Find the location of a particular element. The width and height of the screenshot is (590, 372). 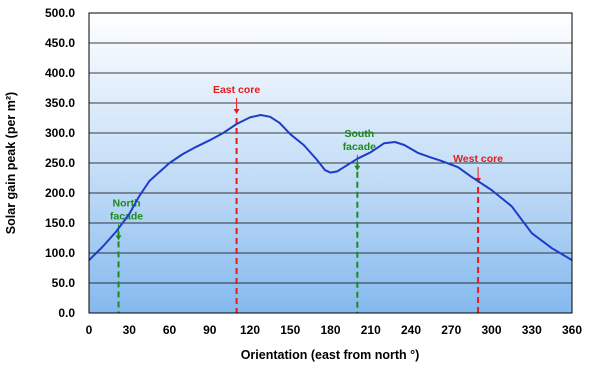

x-tick-labels: 0 30 60 90 120 150 180 210 240 270 300 330 360 is located at coordinates (334, 330).